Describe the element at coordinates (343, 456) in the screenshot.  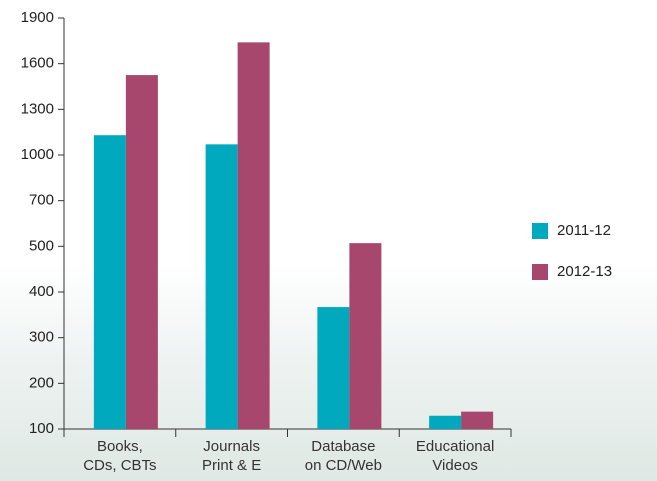
I see `x-tick-label: Database on CD/Web` at that location.